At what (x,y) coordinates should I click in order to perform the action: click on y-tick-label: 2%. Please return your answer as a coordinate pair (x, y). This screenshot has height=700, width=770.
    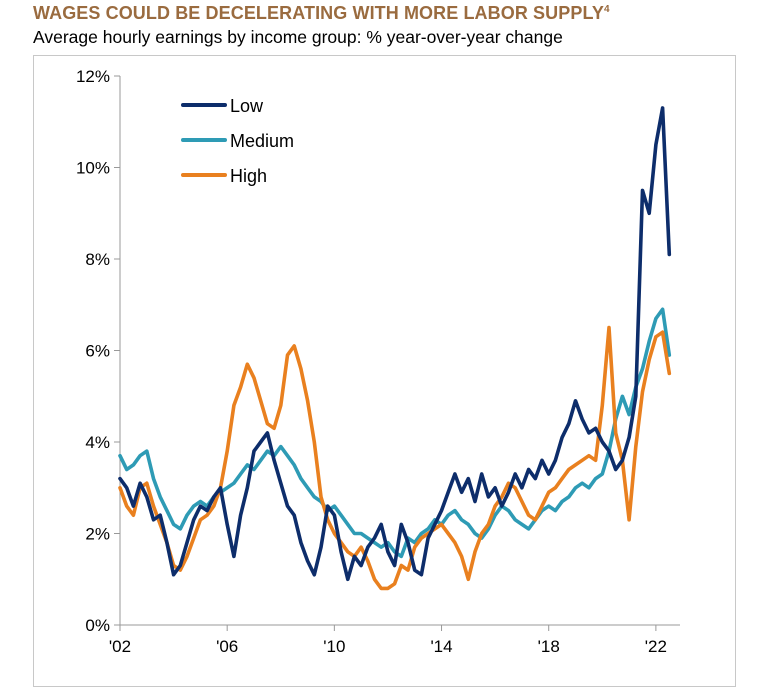
    Looking at the image, I should click on (97, 534).